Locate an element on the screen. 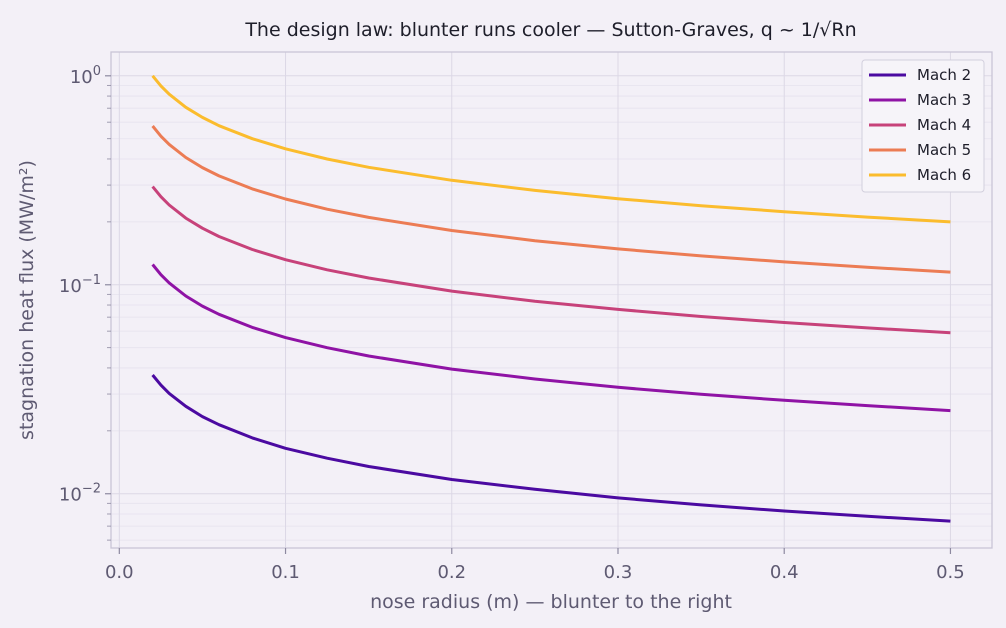 The image size is (1006, 628). x-tick-label: 0.4 is located at coordinates (784, 572).